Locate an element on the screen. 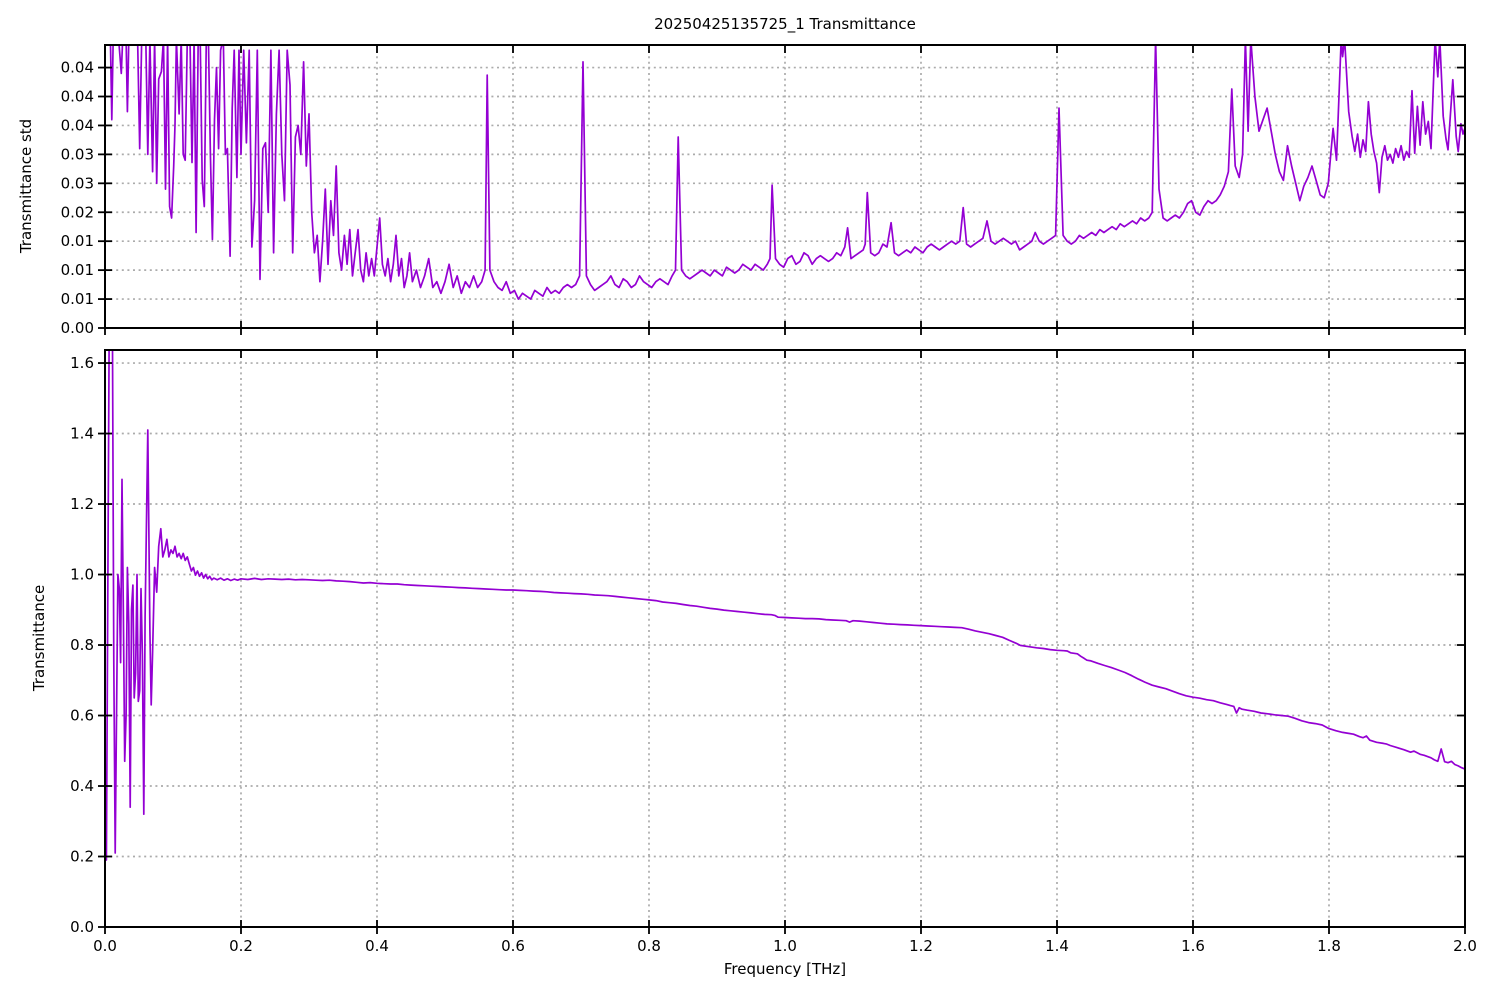 The height and width of the screenshot is (1000, 1500). top-y-axis-label: Transmittance std is located at coordinates (26, 186).